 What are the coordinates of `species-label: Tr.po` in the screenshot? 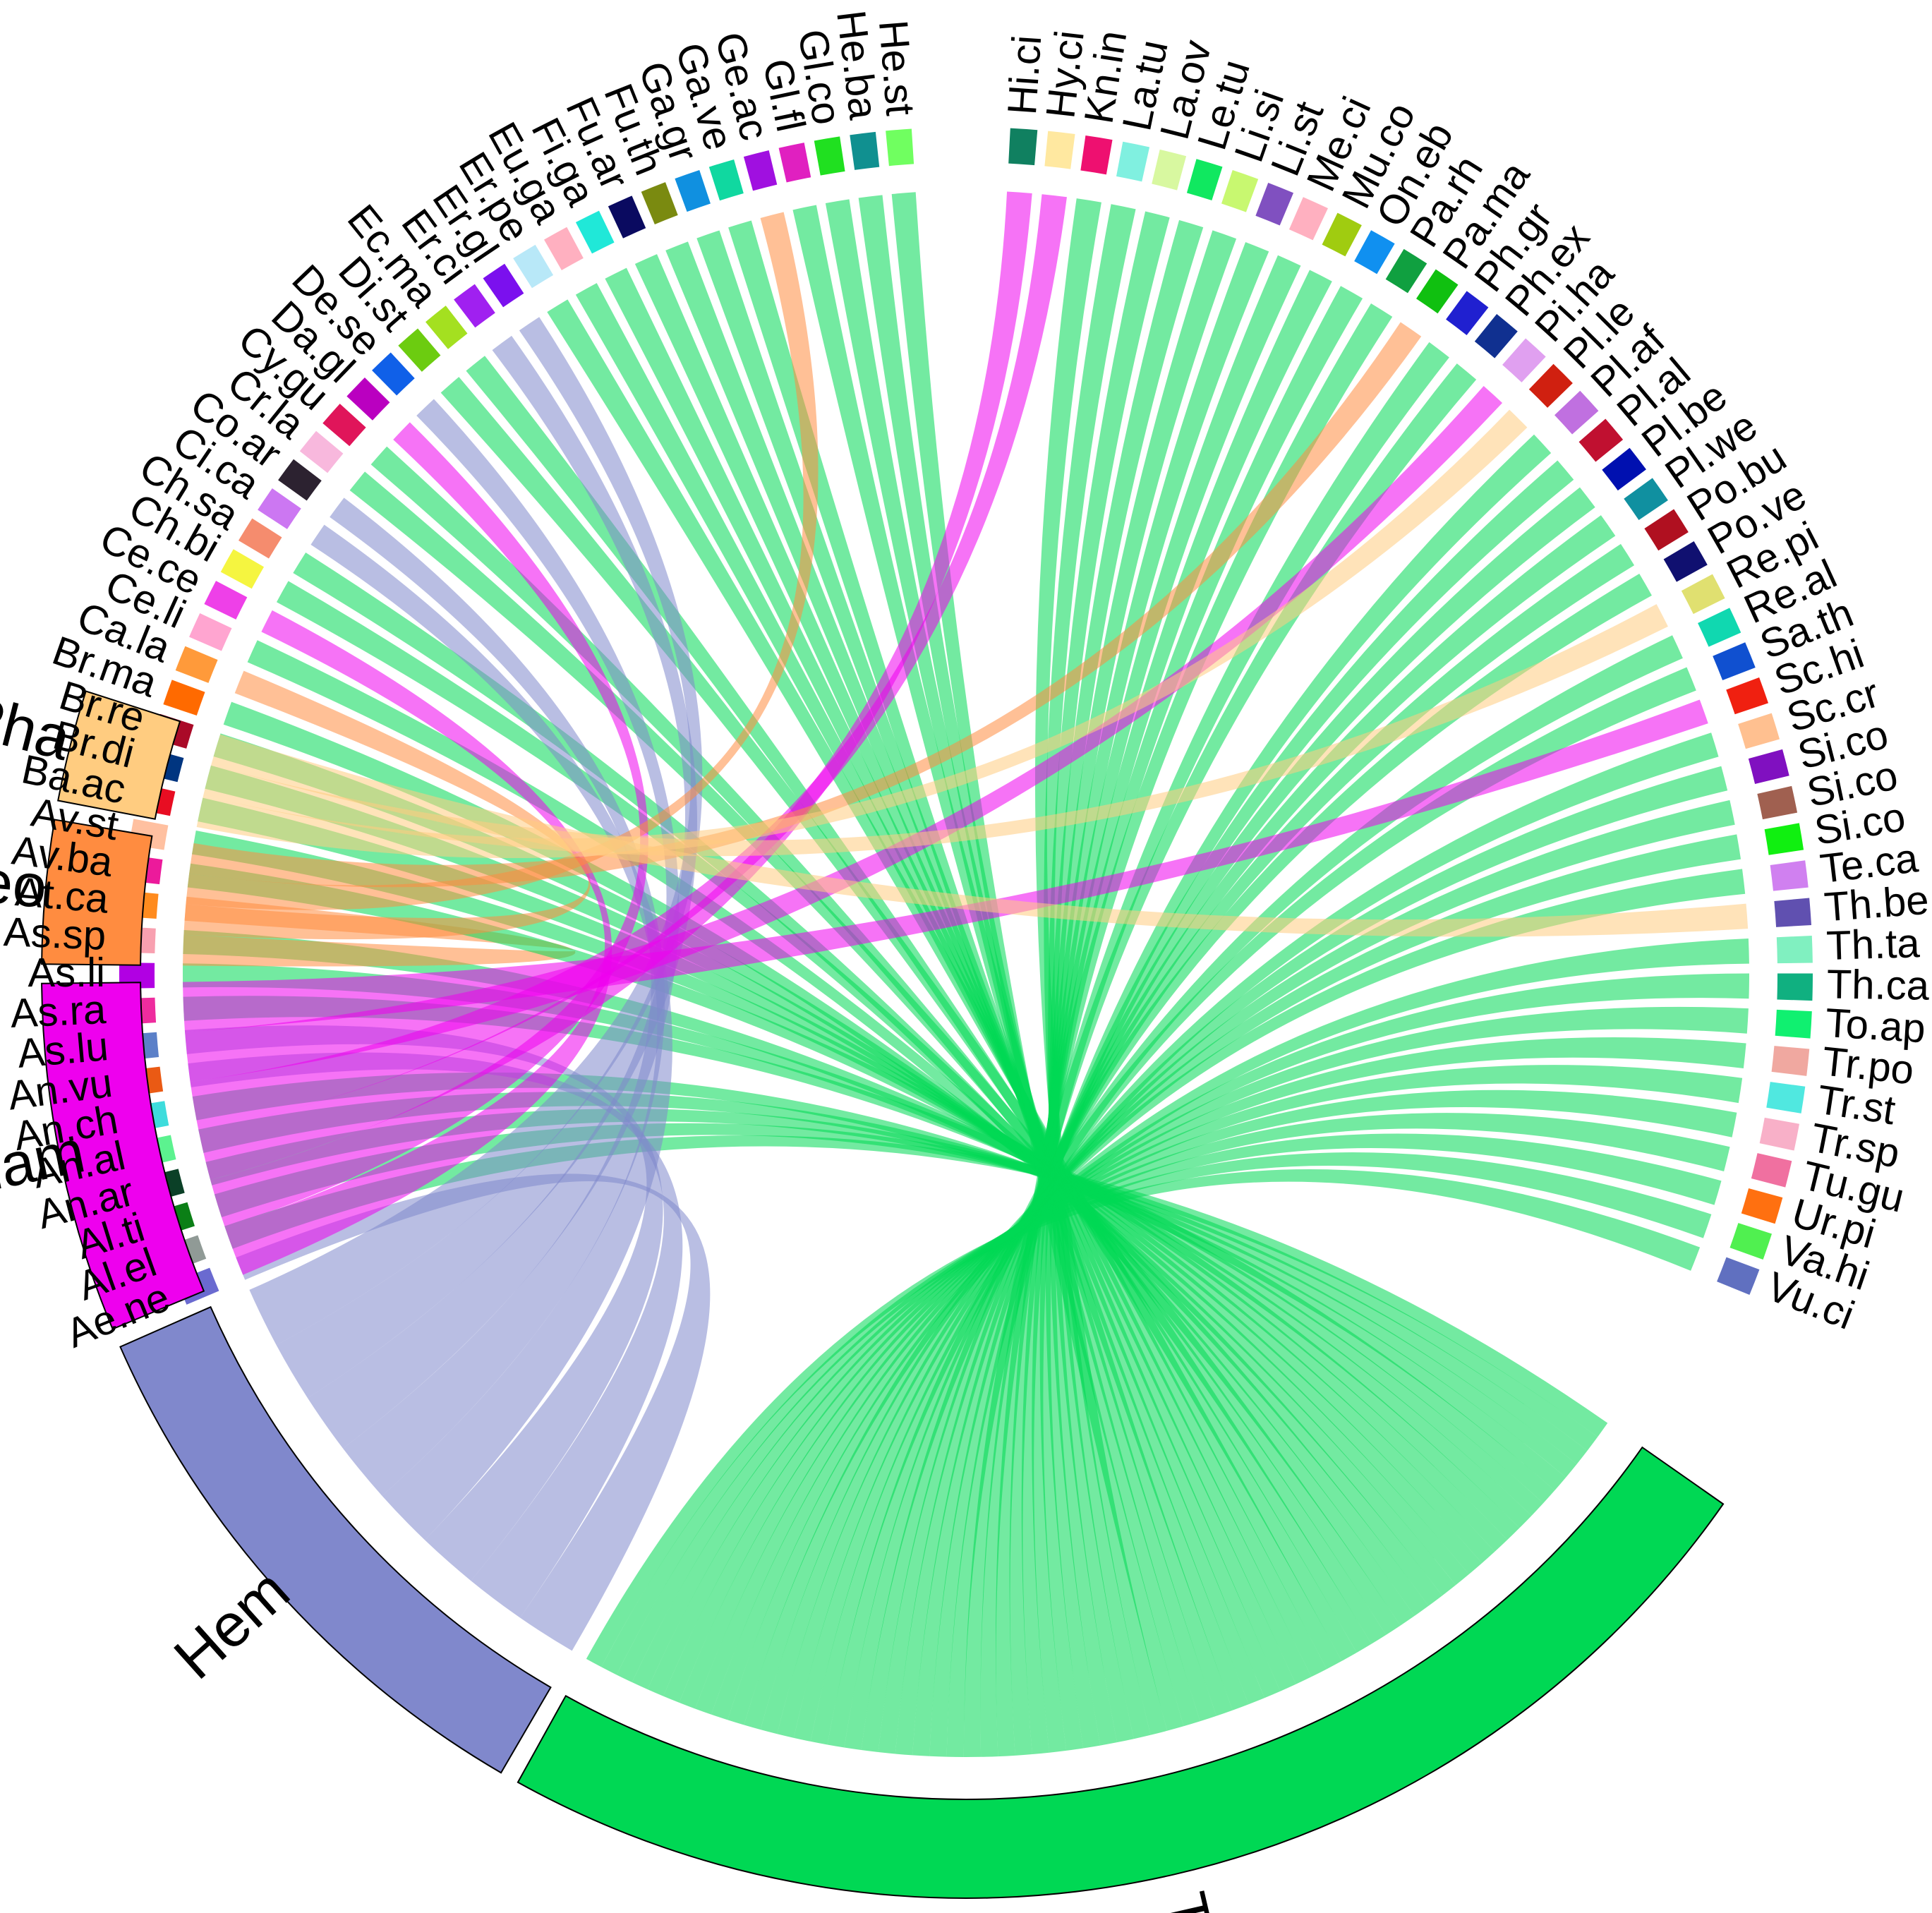 It's located at (1868, 1065).